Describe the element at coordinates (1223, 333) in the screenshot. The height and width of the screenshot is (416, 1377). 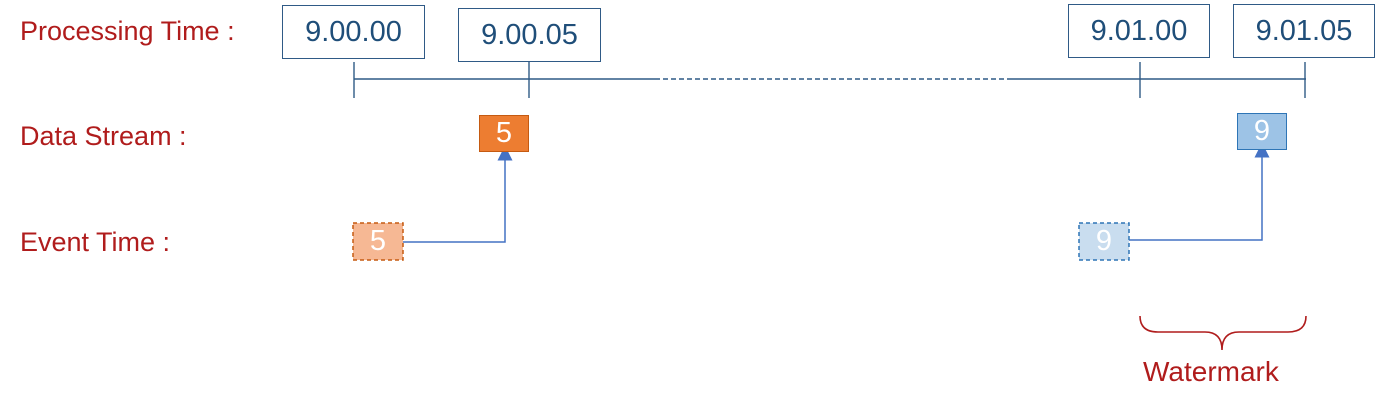
I see `watermark-brace` at that location.